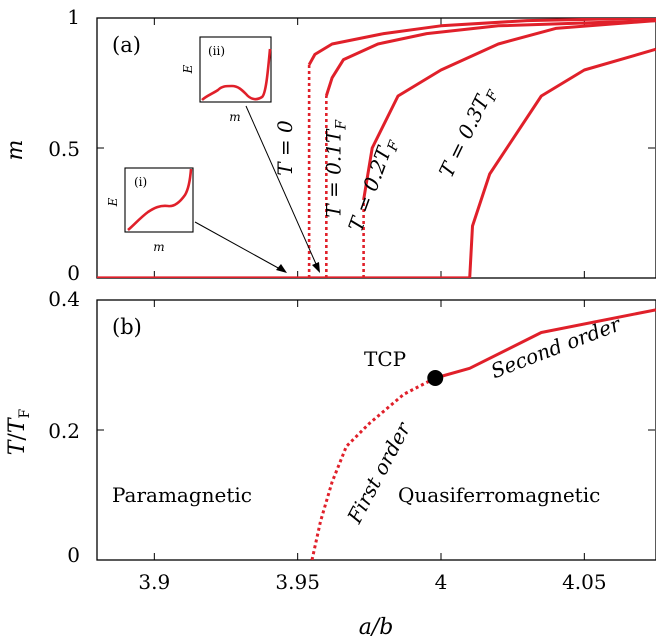  Describe the element at coordinates (73, 17) in the screenshot. I see `y-tick-label: 1` at that location.